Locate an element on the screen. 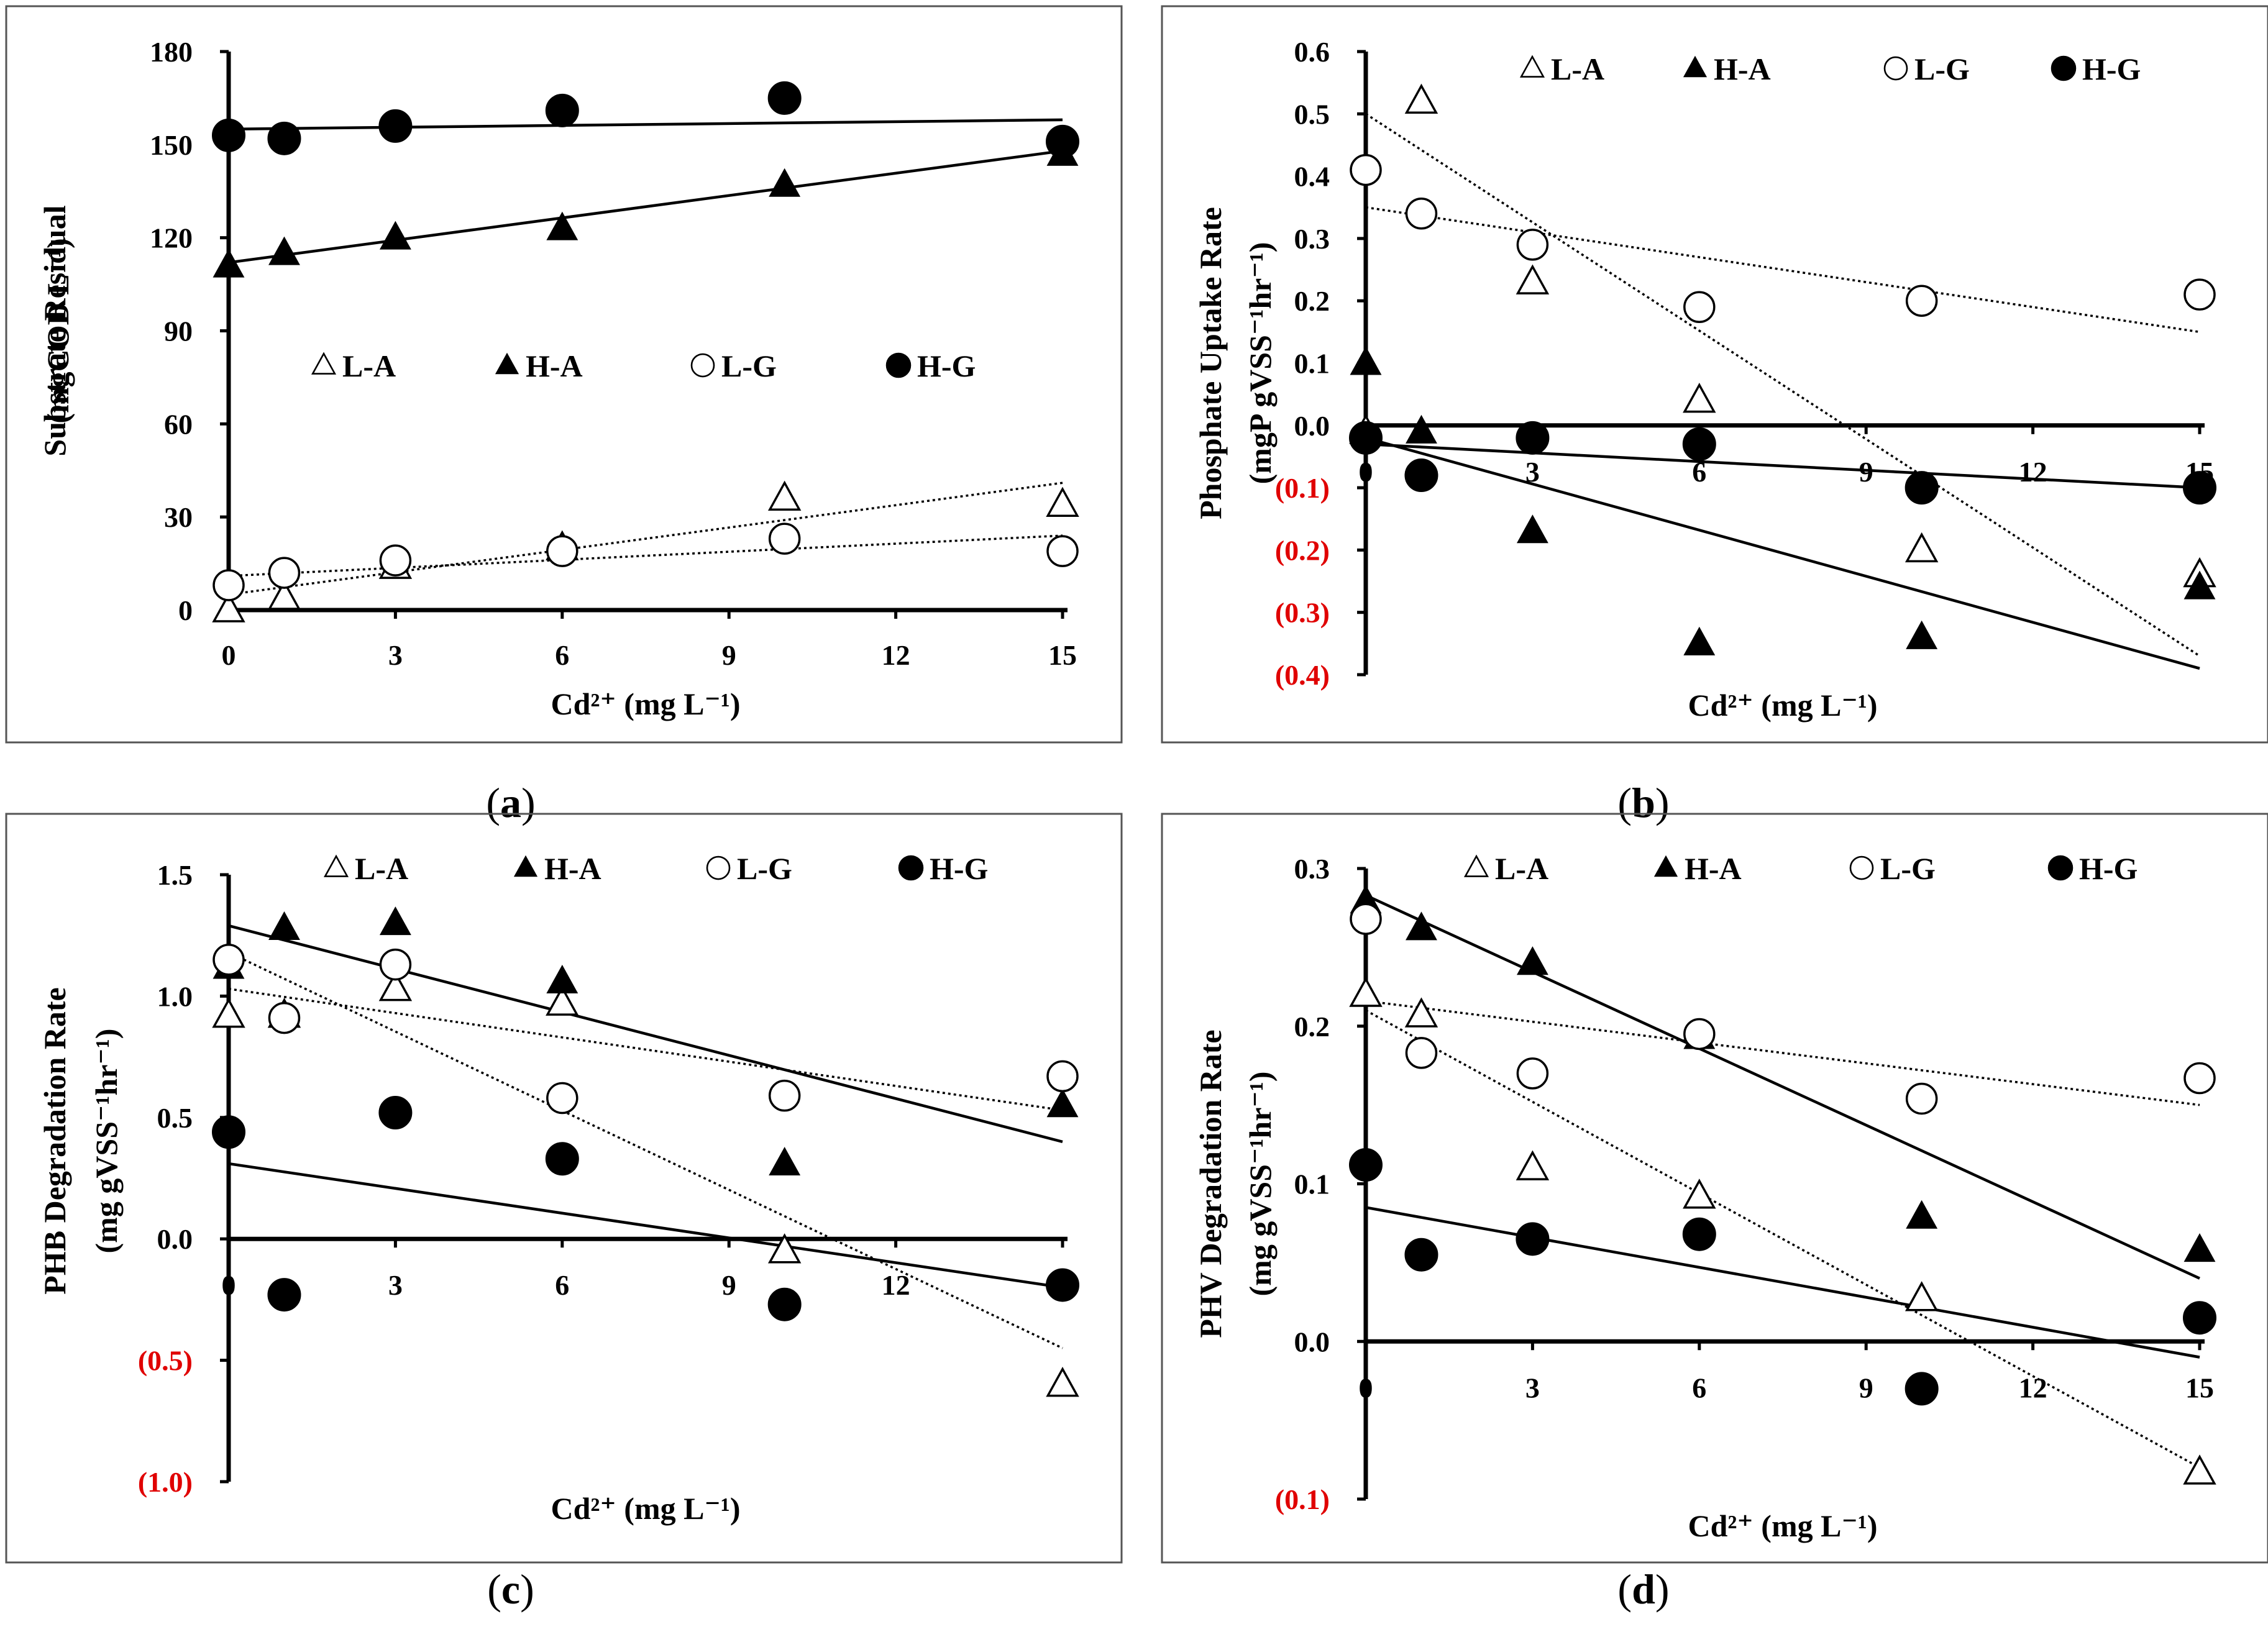 This screenshot has height=1637, width=2268. y-tick-label: 0.1 is located at coordinates (1312, 1184).